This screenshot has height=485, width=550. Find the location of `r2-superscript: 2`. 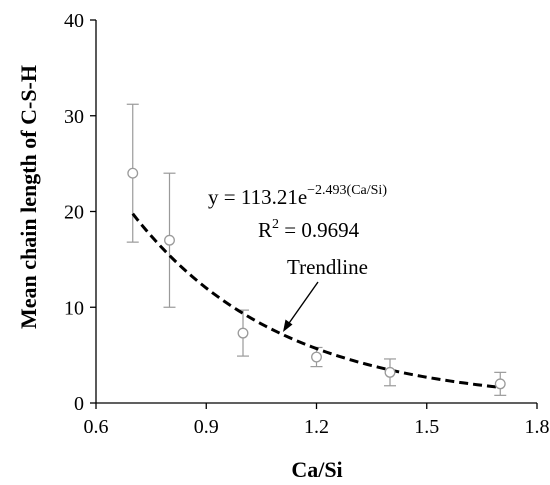

r2-superscript: 2 is located at coordinates (275, 224).